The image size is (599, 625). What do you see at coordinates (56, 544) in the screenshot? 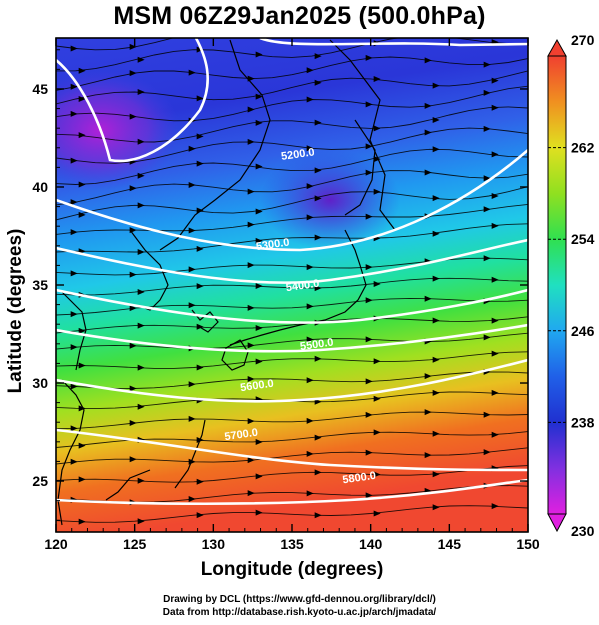
I see `x-tick-label: 120` at bounding box center [56, 544].